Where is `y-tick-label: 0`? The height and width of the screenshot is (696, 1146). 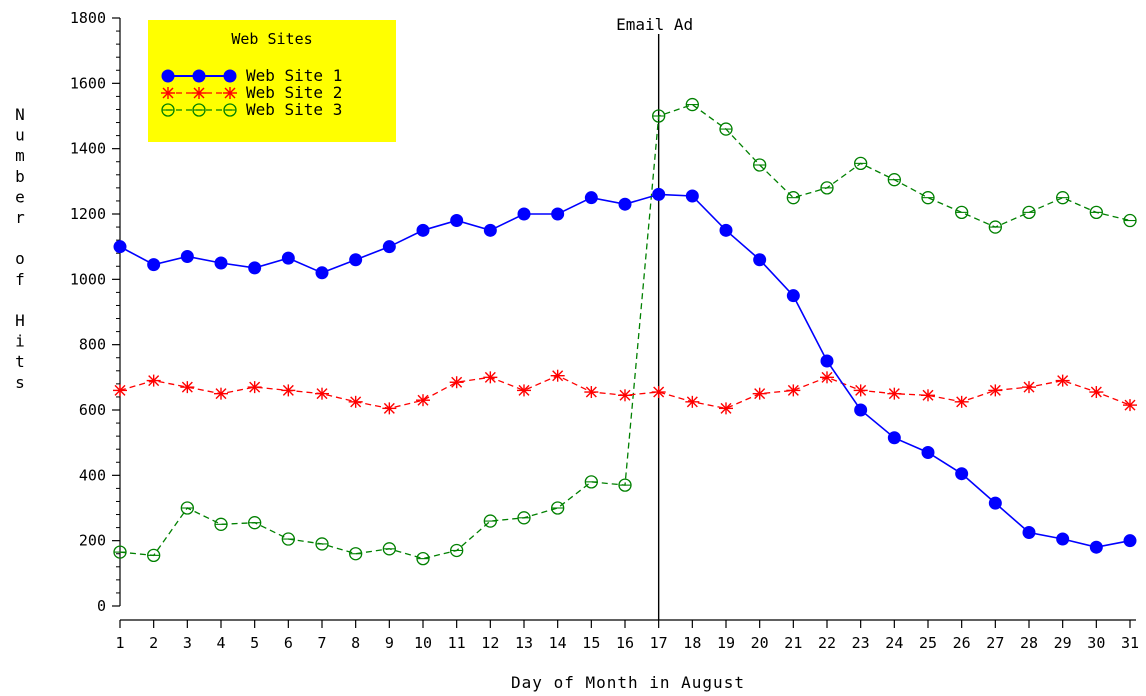 y-tick-label: 0 is located at coordinates (101, 606).